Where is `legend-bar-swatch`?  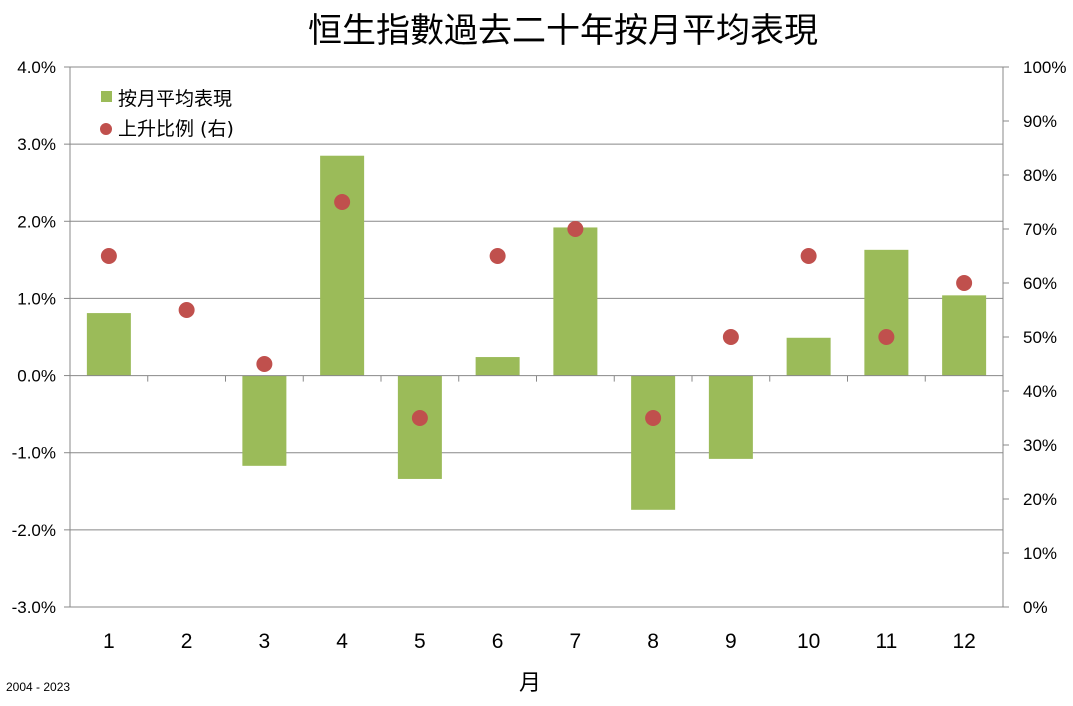
legend-bar-swatch is located at coordinates (106, 96).